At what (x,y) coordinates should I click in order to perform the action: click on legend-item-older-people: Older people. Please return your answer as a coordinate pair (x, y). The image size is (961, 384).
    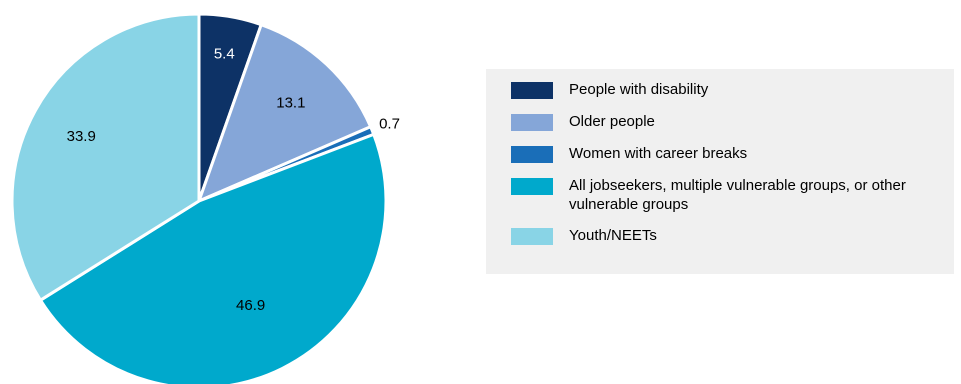
    Looking at the image, I should click on (720, 126).